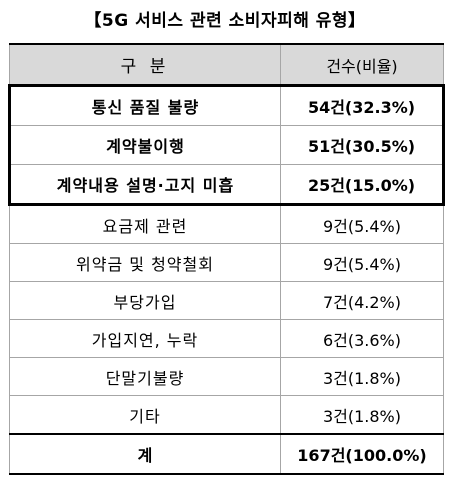 This screenshot has height=492, width=450. I want to click on row-category: 계약불이행, so click(144, 145).